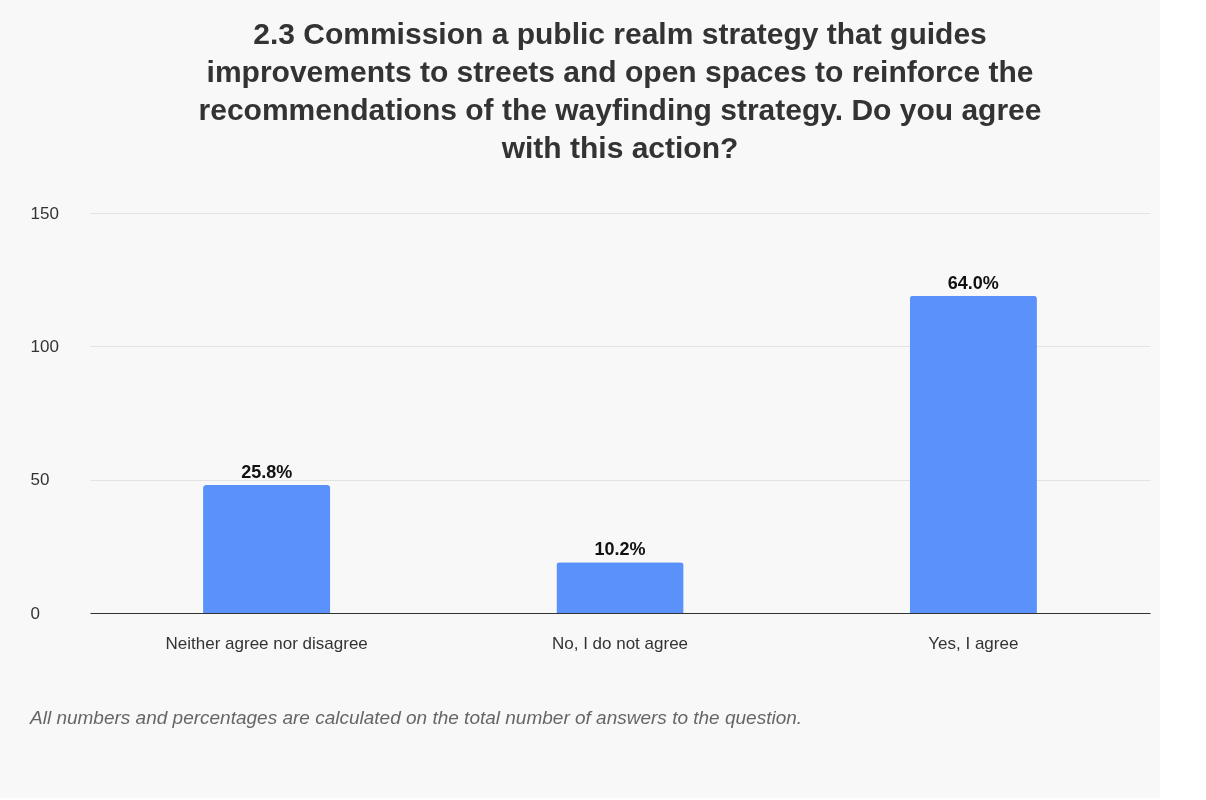  What do you see at coordinates (35, 613) in the screenshot?
I see `y-tick-label: 0` at bounding box center [35, 613].